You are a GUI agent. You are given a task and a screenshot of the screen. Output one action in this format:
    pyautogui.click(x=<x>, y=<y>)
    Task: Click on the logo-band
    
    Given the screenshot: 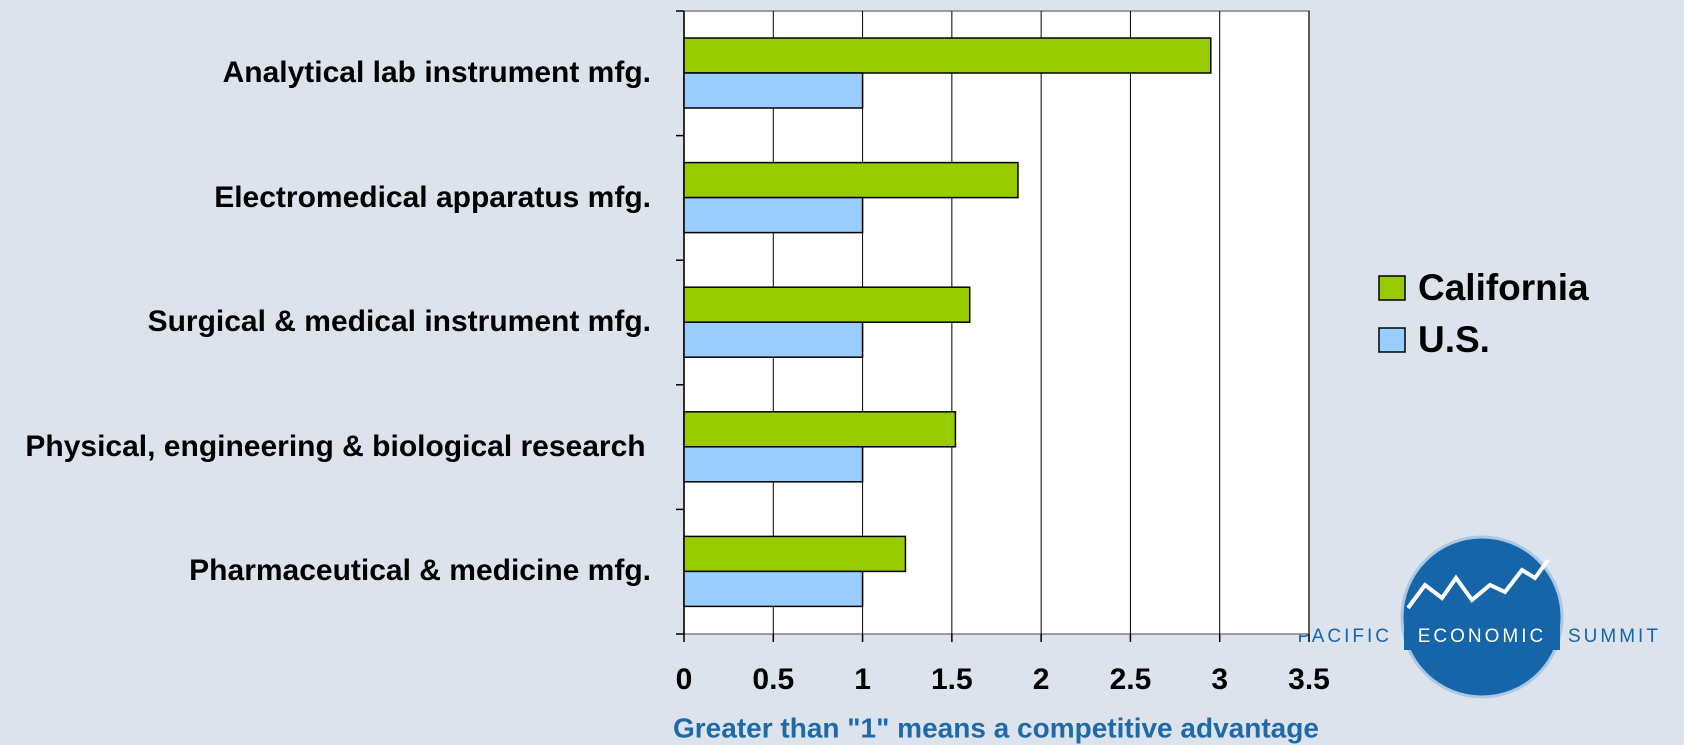 What is the action you would take?
    pyautogui.click(x=1482, y=636)
    